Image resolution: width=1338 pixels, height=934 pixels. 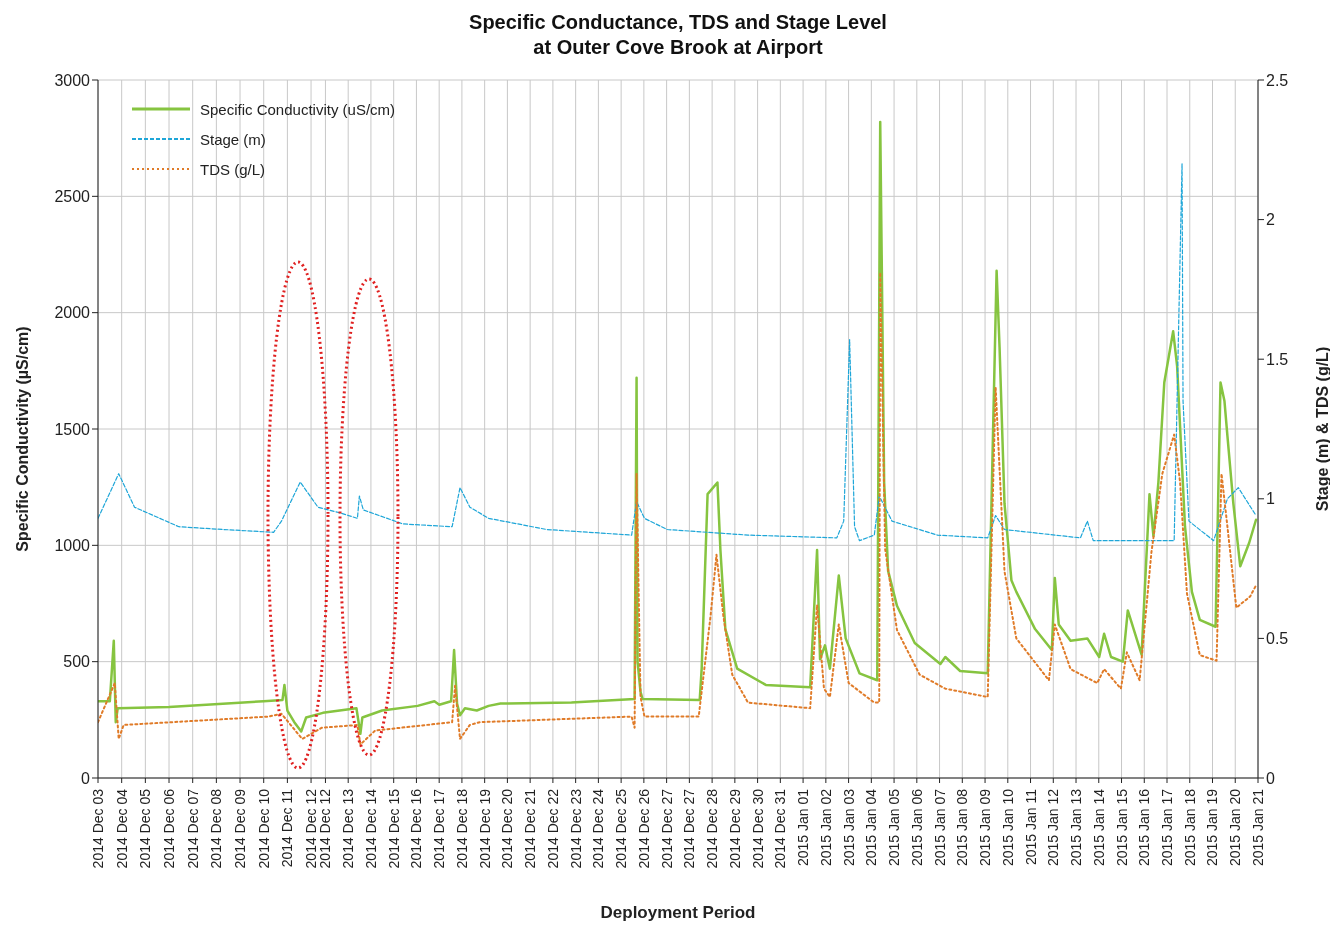 What do you see at coordinates (803, 827) in the screenshot?
I see `x-tick-label: 2015 Jan 01` at bounding box center [803, 827].